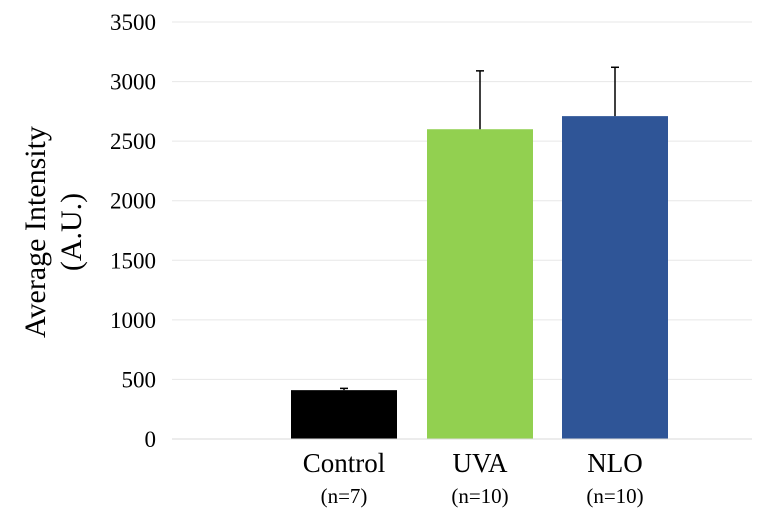 The width and height of the screenshot is (774, 510). I want to click on bar-uva, so click(480, 284).